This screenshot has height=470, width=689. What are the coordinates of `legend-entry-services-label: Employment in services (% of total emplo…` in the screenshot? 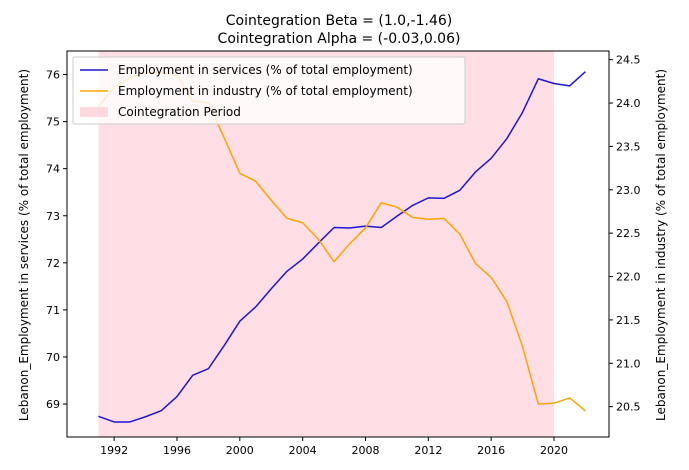 It's located at (265, 70).